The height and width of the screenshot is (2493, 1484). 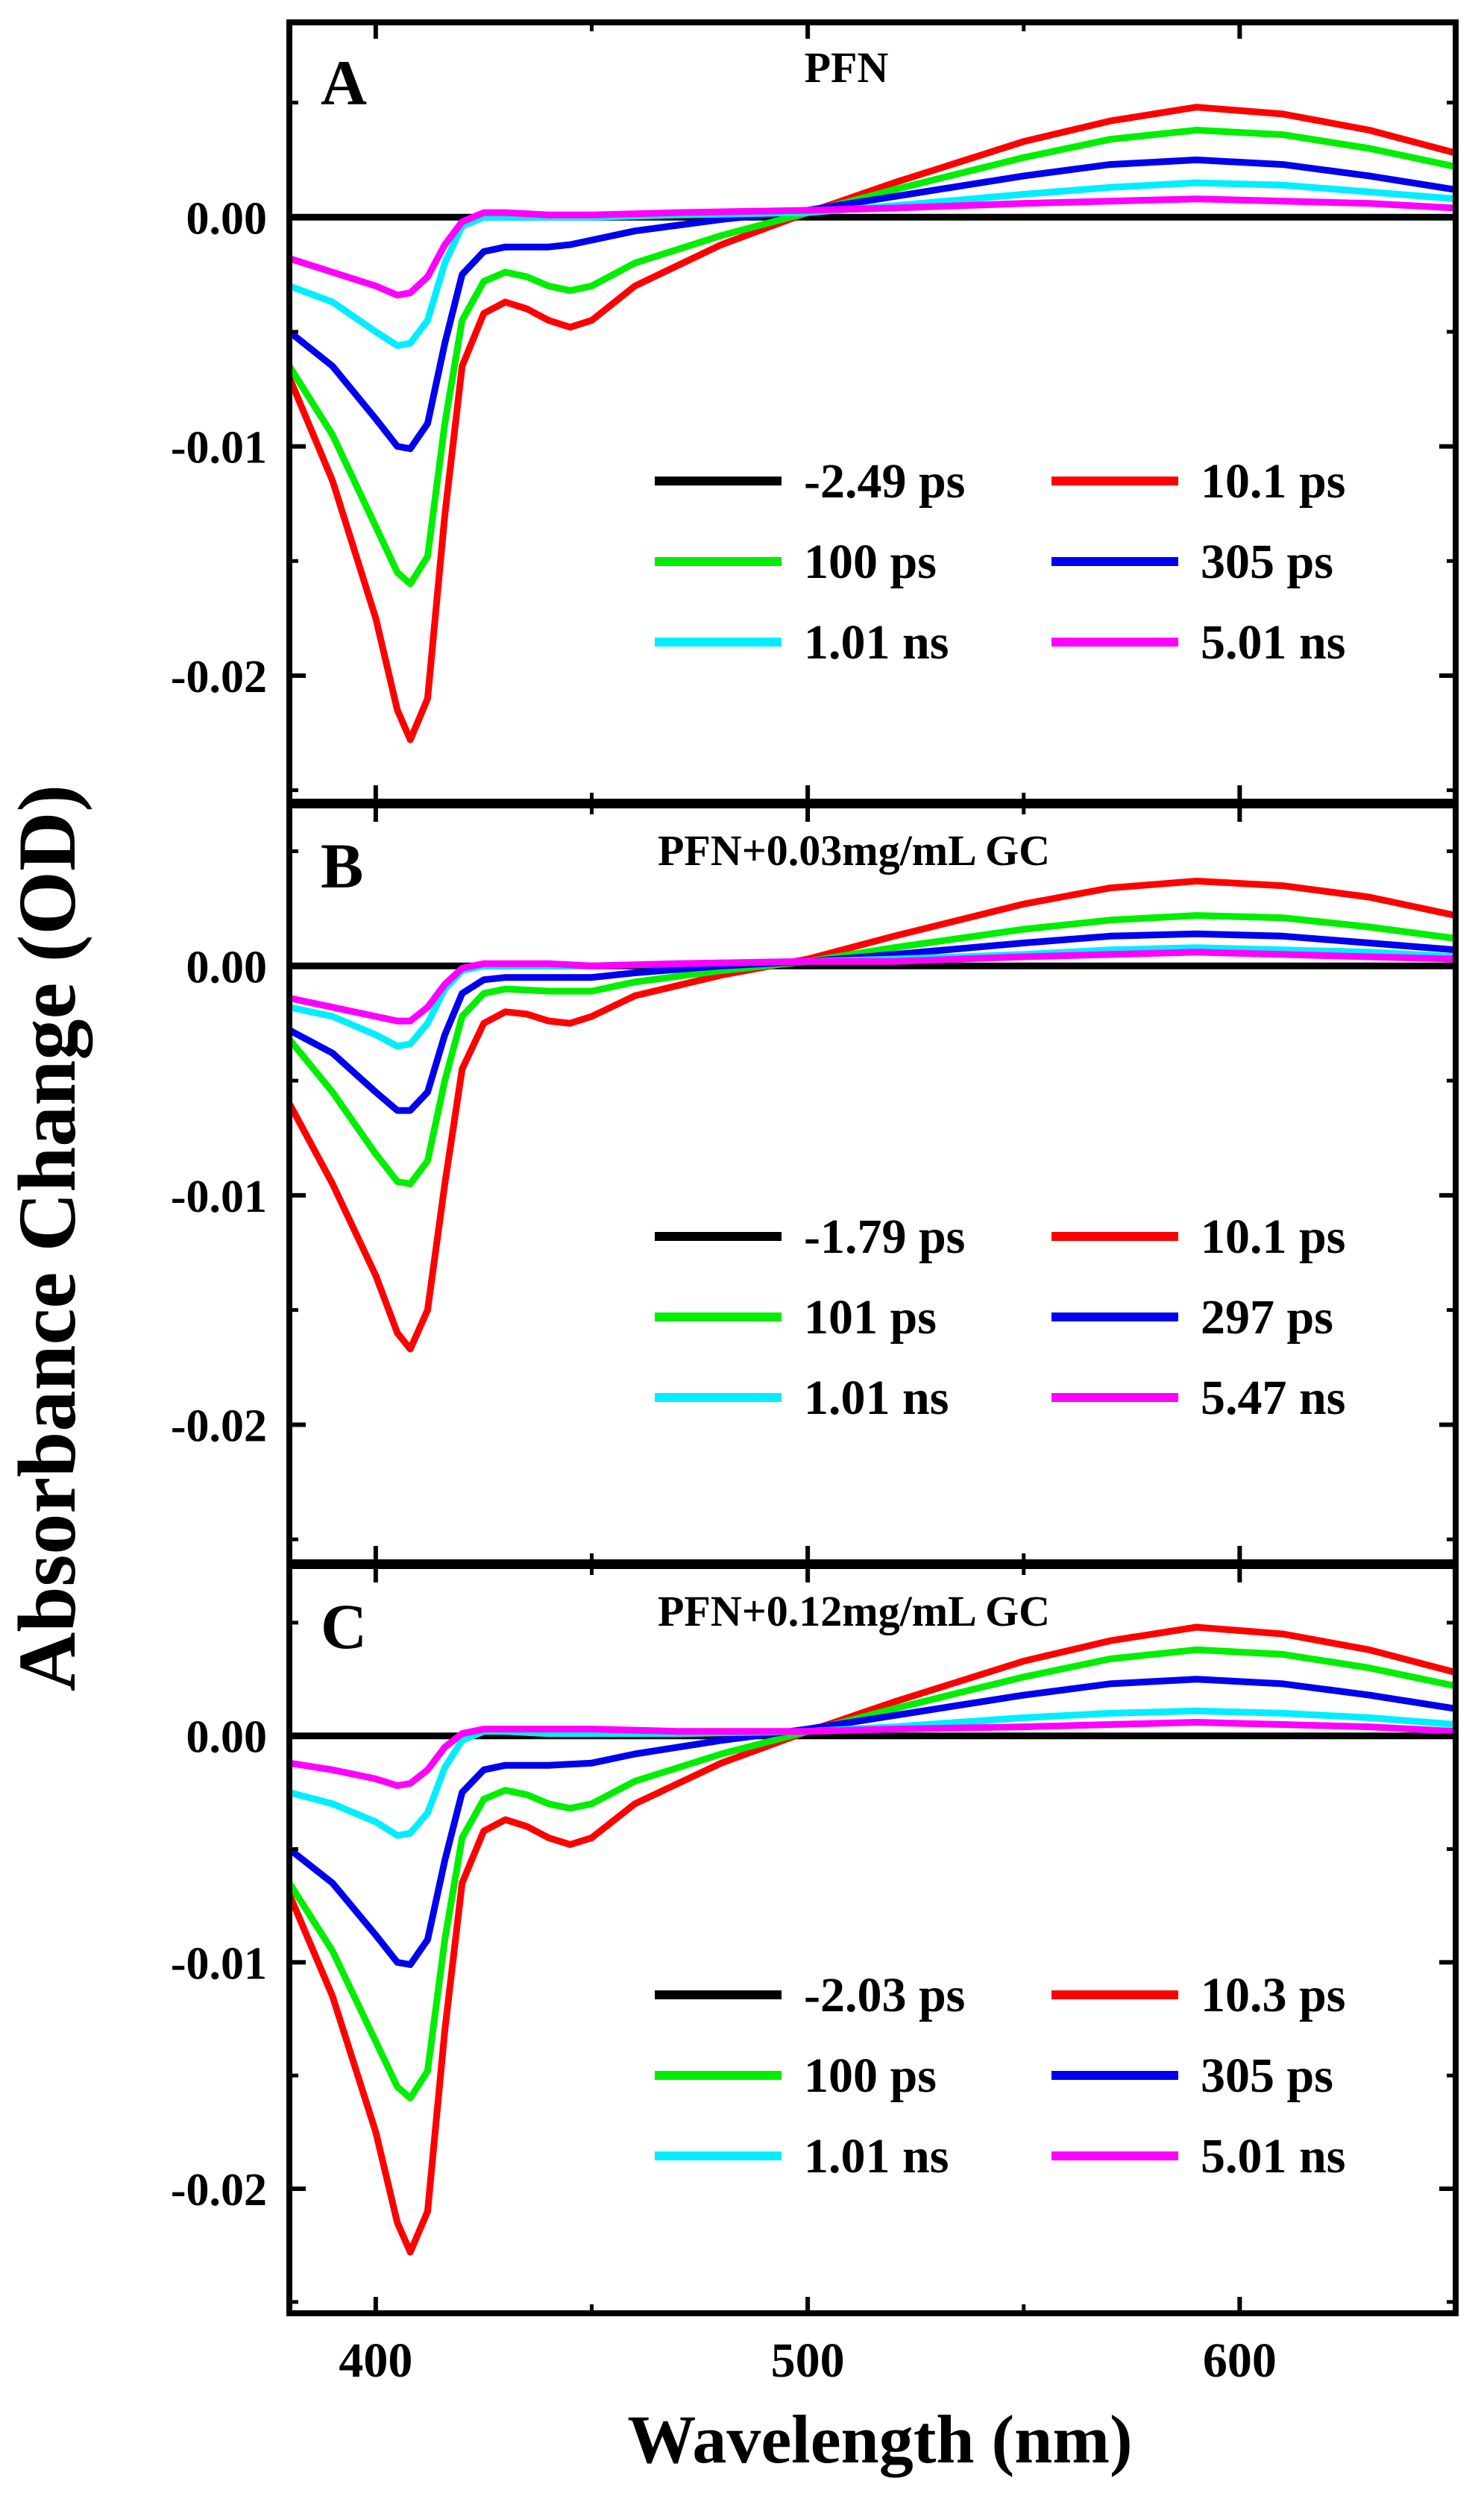 What do you see at coordinates (854, 850) in the screenshot?
I see `panel-title: PFN+0.03mg/mL GC` at bounding box center [854, 850].